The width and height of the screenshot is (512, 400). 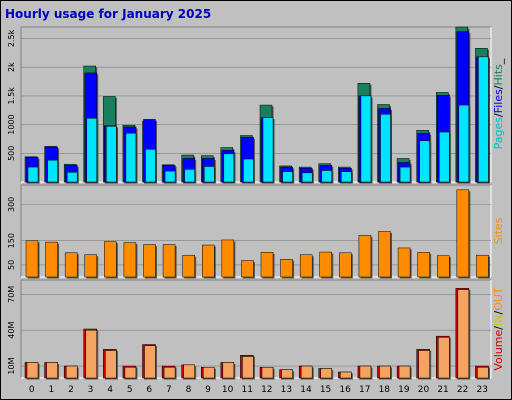 What do you see at coordinates (11, 124) in the screenshot?
I see `y-tick-label: 1000` at bounding box center [11, 124].